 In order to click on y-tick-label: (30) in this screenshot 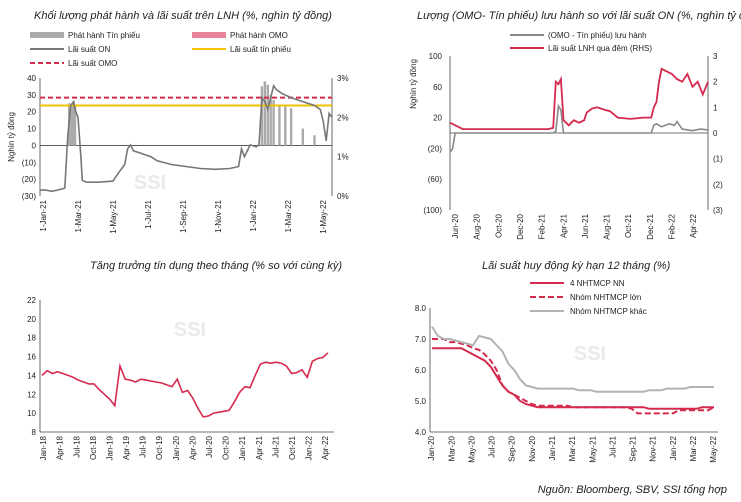, I will do `click(29, 196)`.